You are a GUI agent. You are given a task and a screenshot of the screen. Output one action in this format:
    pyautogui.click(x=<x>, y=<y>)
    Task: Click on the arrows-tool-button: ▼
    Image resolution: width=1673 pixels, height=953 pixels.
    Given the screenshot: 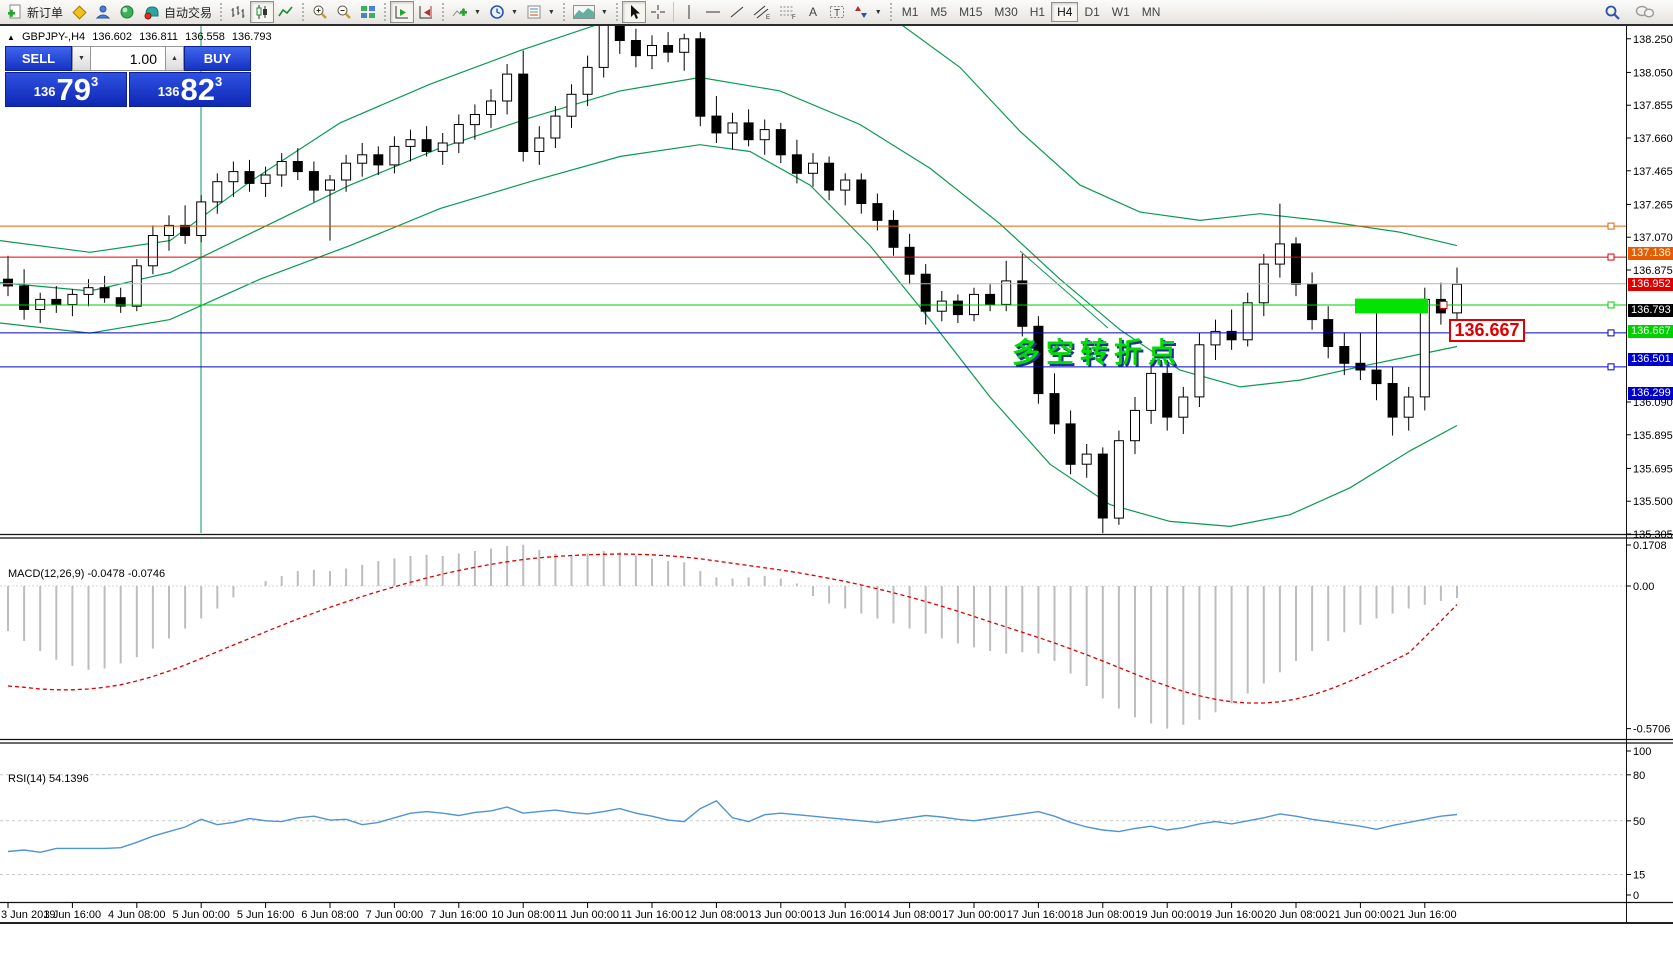 What is the action you would take?
    pyautogui.click(x=867, y=12)
    